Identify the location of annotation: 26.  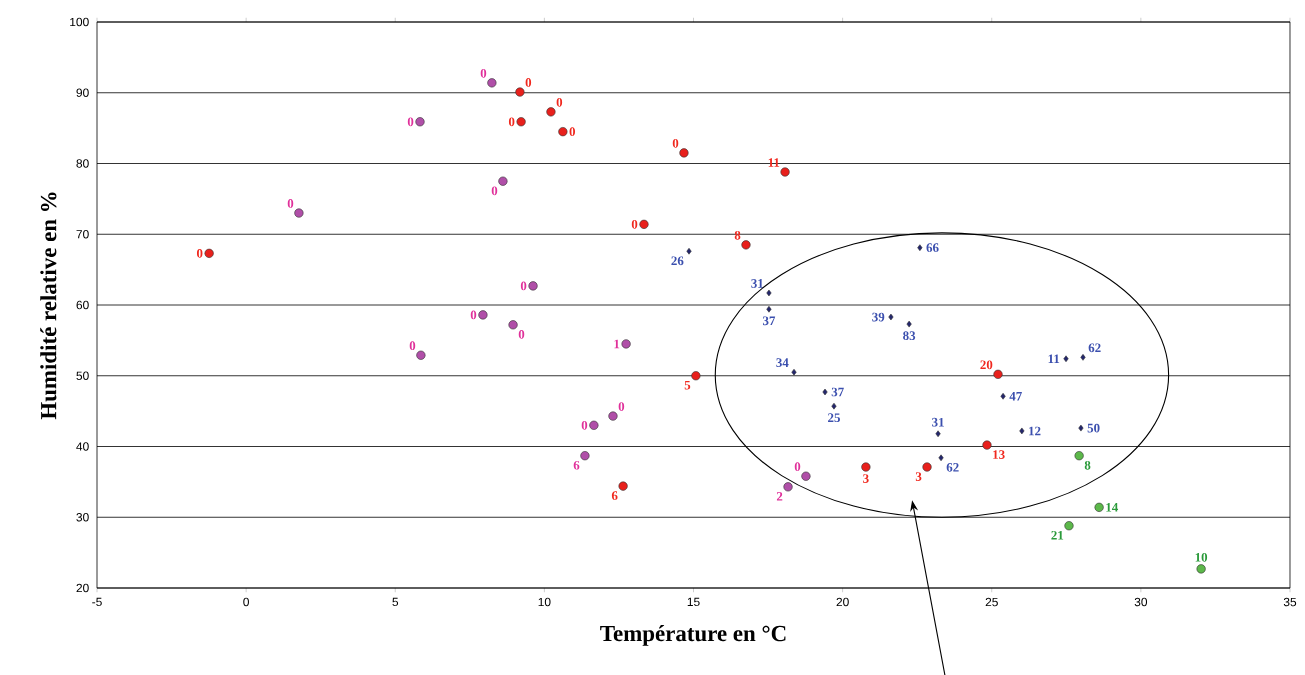
(677, 261).